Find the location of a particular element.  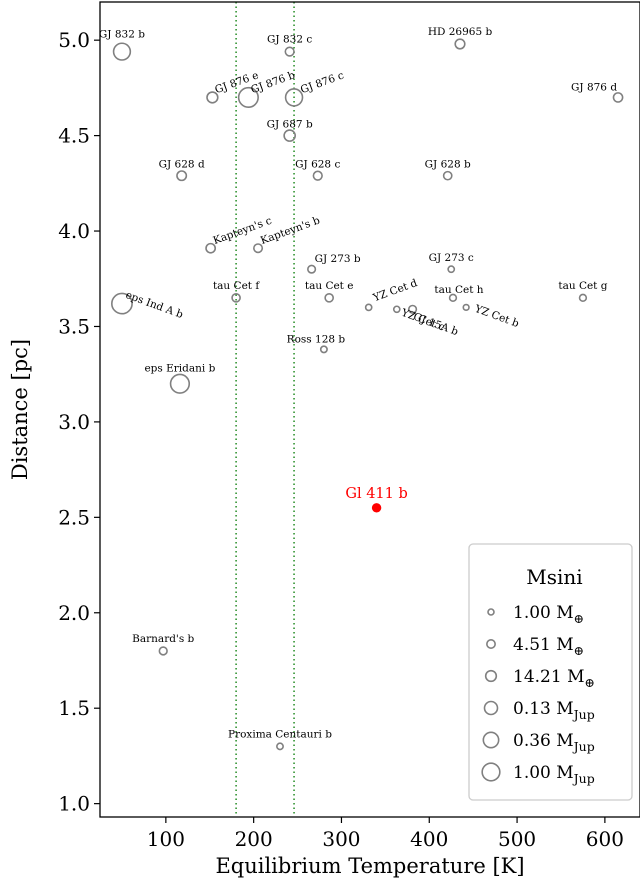

planet-label: Proxima Centauri b is located at coordinates (280, 734).